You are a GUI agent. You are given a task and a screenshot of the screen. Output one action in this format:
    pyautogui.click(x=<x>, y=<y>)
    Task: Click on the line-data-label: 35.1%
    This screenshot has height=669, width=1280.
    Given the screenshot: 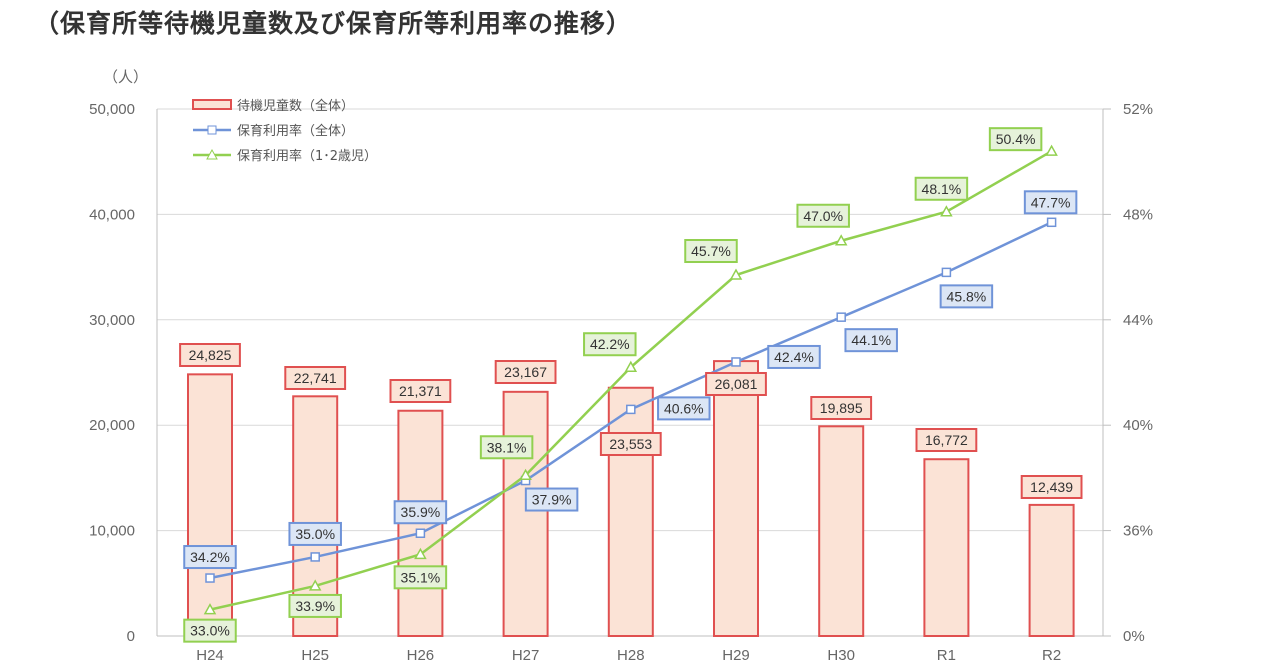 What is the action you would take?
    pyautogui.click(x=421, y=577)
    